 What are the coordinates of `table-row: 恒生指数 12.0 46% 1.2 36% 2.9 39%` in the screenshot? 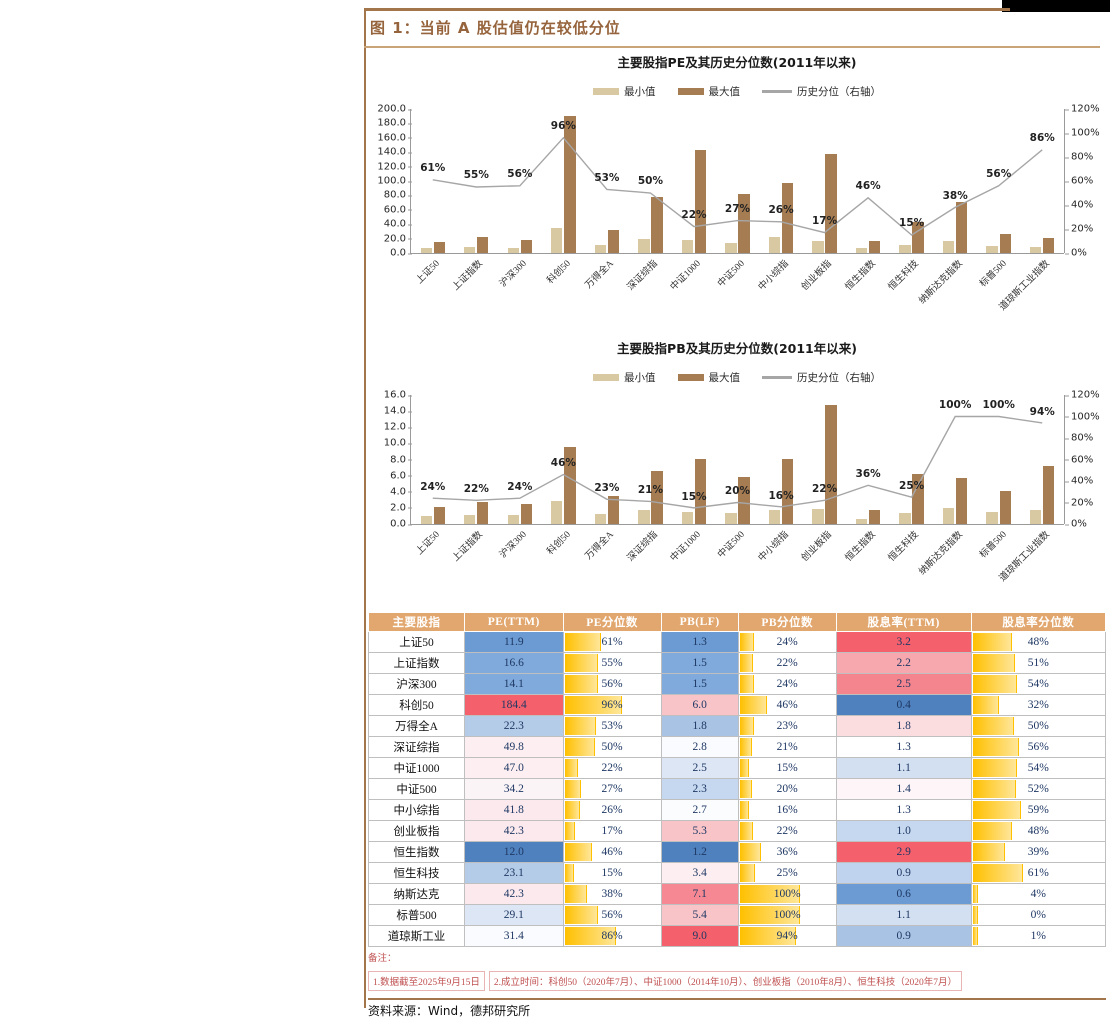 It's located at (737, 852).